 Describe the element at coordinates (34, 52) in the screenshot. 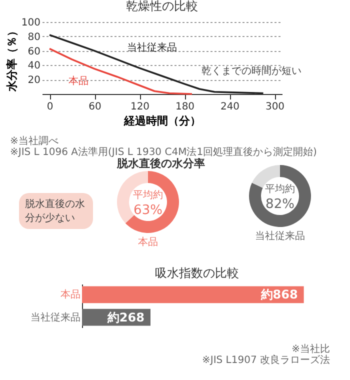

I see `y-tick-label: 60` at that location.